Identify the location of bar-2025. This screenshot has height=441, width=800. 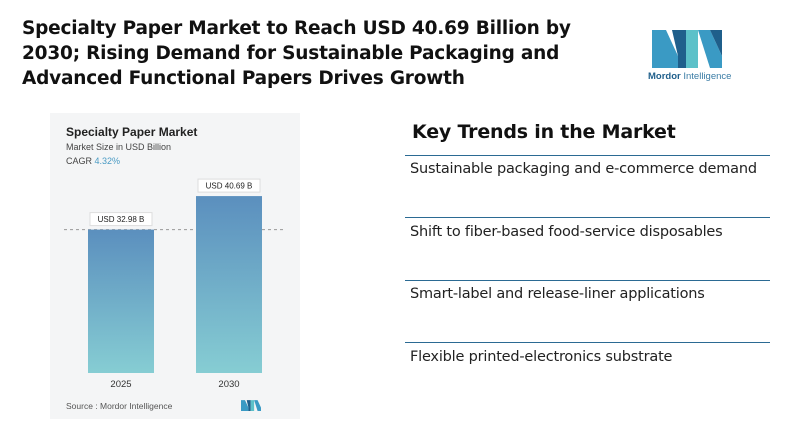
(121, 301).